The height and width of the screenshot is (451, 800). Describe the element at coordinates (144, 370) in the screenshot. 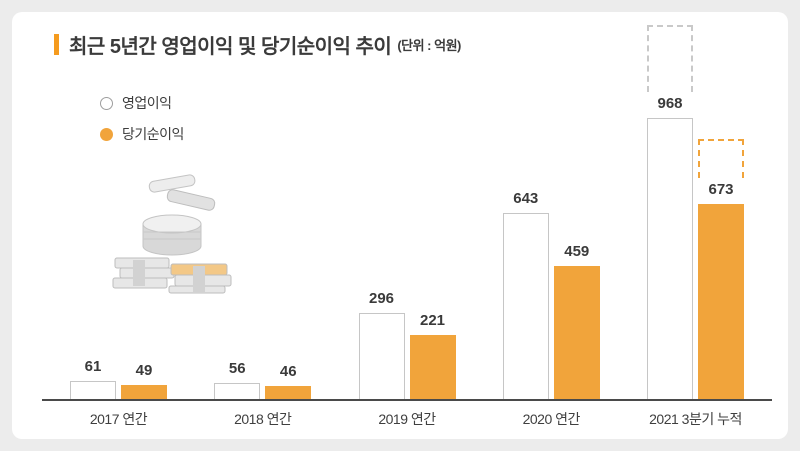

I see `bar-value-label: 49` at that location.